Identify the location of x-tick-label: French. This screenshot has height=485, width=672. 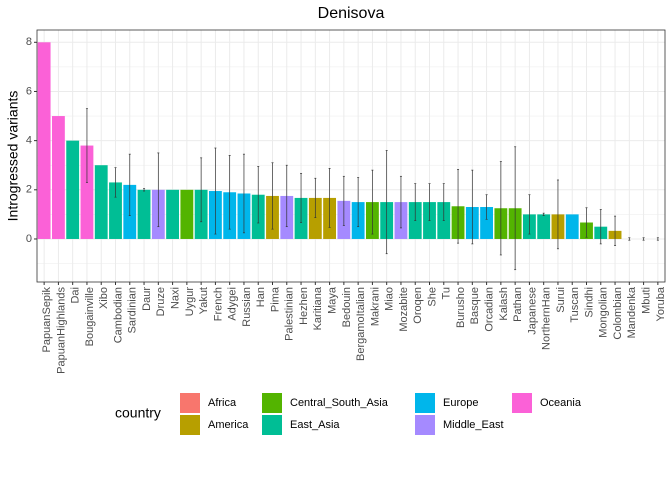
(218, 304).